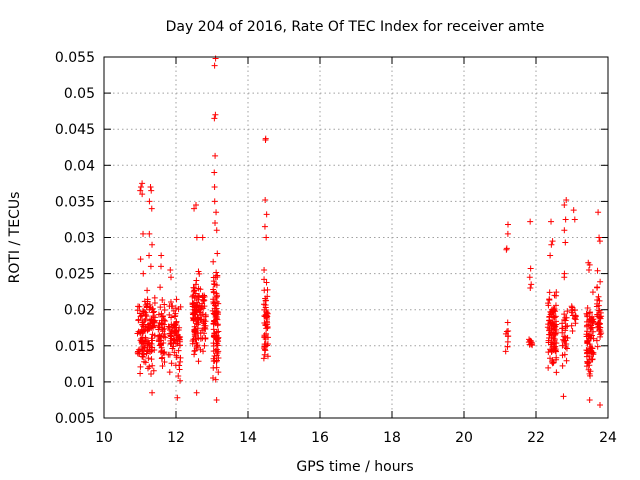  Describe the element at coordinates (608, 438) in the screenshot. I see `x-tick-label: 24` at that location.